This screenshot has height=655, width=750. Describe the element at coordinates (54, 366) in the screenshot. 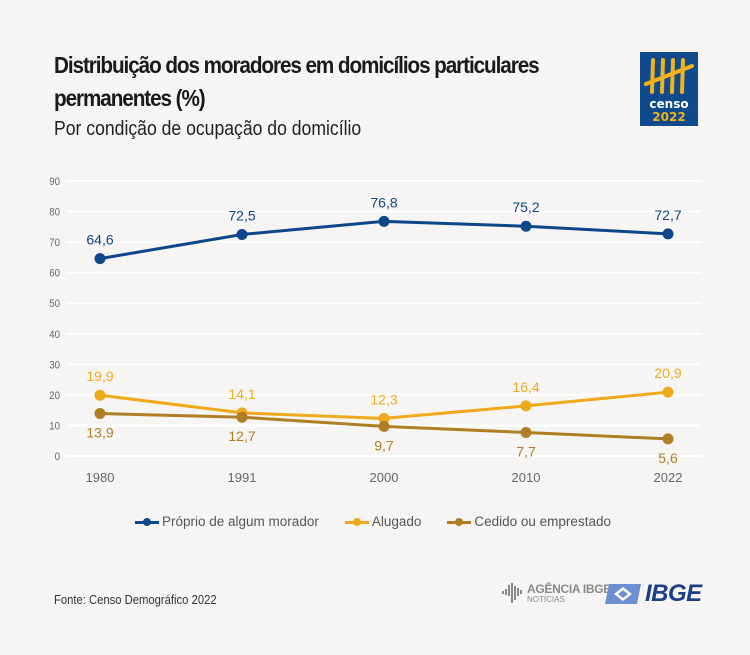

I see `y-tick-label: 30` at that location.